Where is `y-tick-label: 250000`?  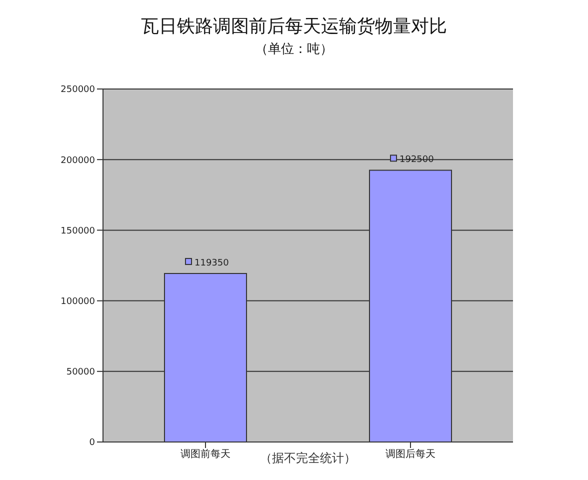
y-tick-label: 250000 is located at coordinates (78, 90).